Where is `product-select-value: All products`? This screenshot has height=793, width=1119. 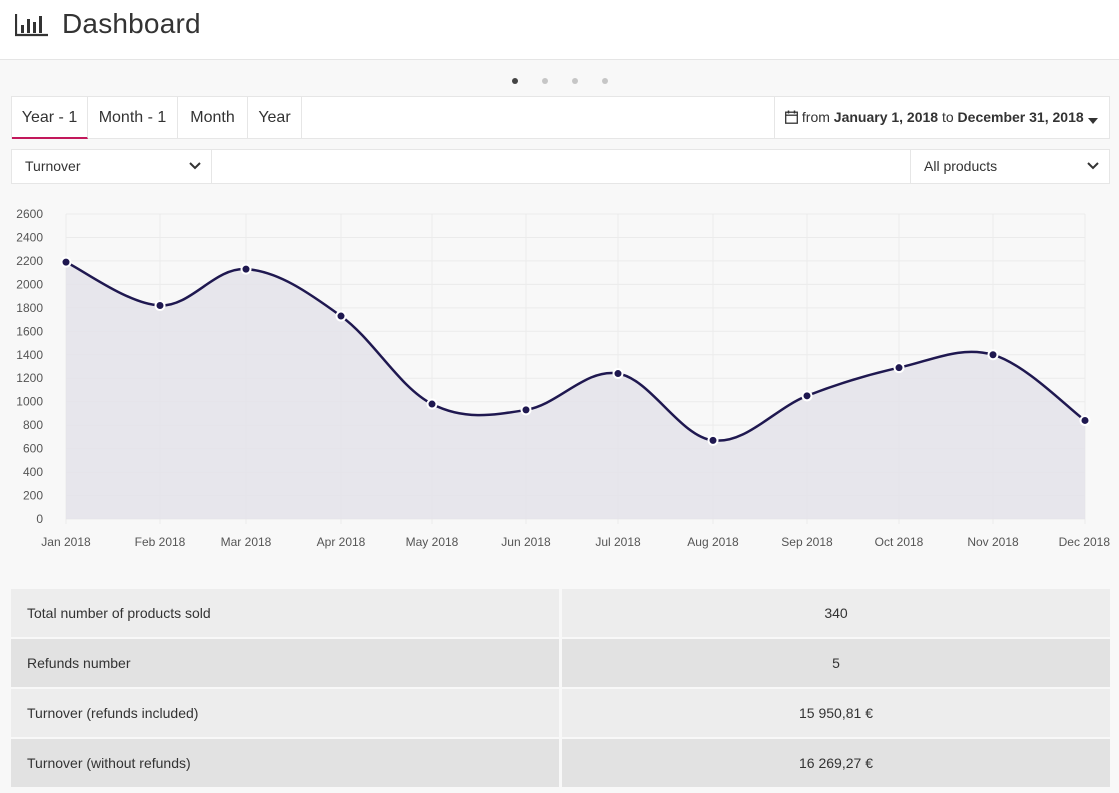 product-select-value: All products is located at coordinates (961, 166).